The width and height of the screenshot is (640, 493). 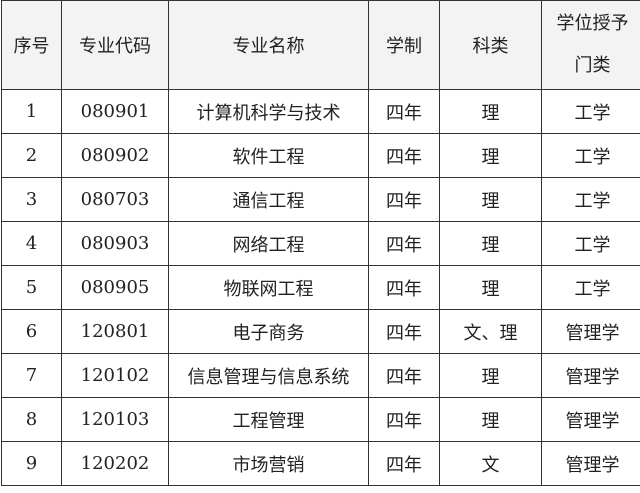 What do you see at coordinates (31, 419) in the screenshot?
I see `cell-index: 8` at bounding box center [31, 419].